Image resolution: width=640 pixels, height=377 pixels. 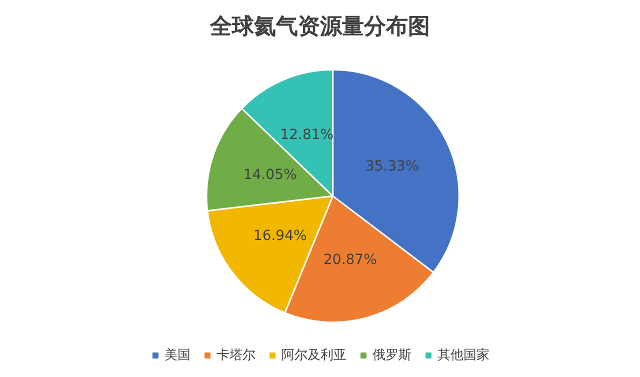 What do you see at coordinates (270, 174) in the screenshot?
I see `data-label: 14.05%` at bounding box center [270, 174].